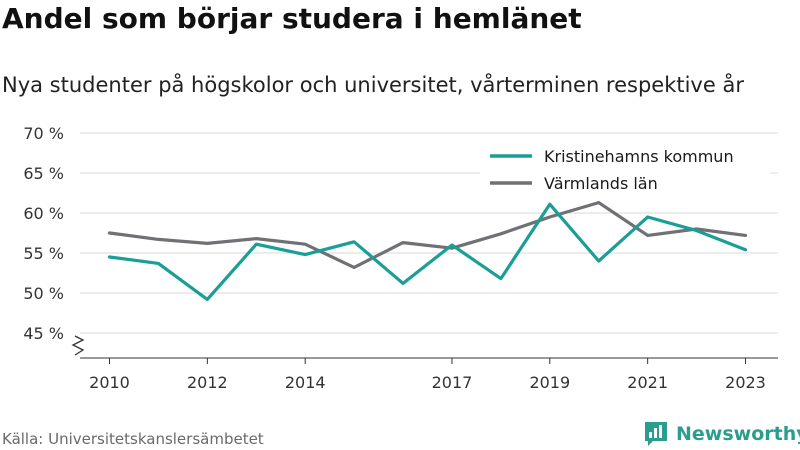 This screenshot has height=450, width=800. I want to click on y-tick-label: 65 %, so click(43, 173).